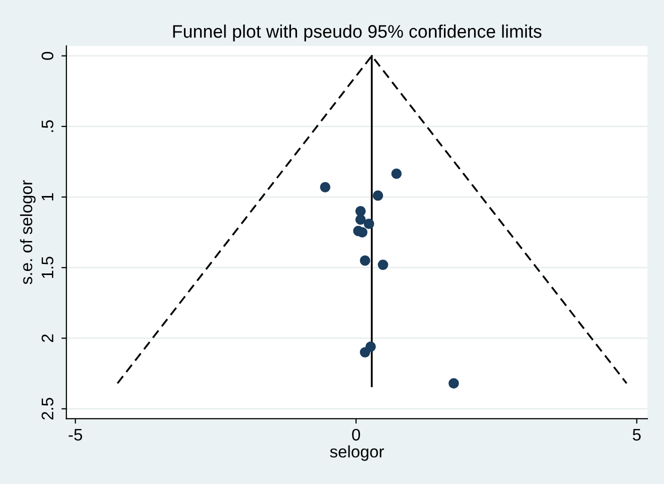 The height and width of the screenshot is (484, 664). I want to click on y-axis-title: s.e. of selogor, so click(28, 232).